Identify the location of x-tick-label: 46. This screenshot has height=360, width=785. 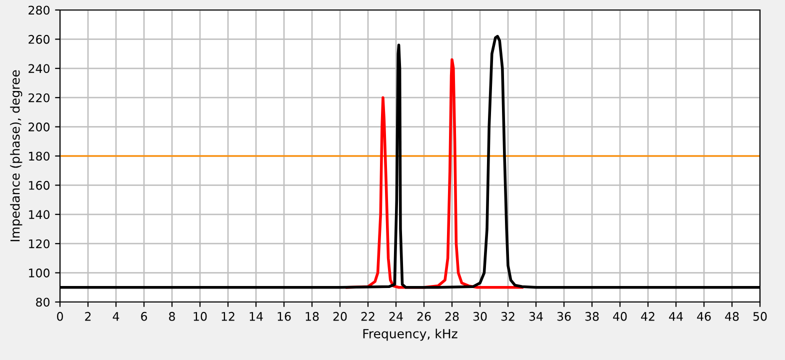
(704, 316).